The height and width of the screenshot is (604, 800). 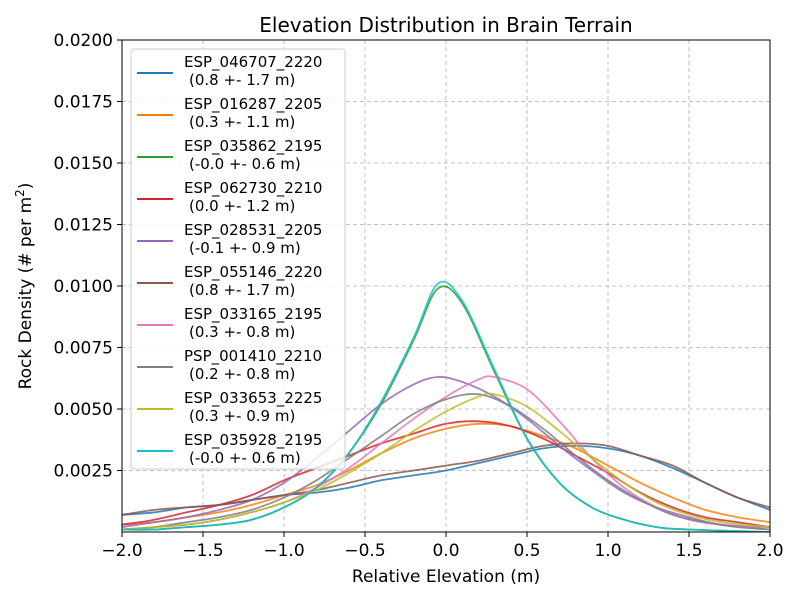 I want to click on y-tick-label: 0.0125, so click(x=83, y=226).